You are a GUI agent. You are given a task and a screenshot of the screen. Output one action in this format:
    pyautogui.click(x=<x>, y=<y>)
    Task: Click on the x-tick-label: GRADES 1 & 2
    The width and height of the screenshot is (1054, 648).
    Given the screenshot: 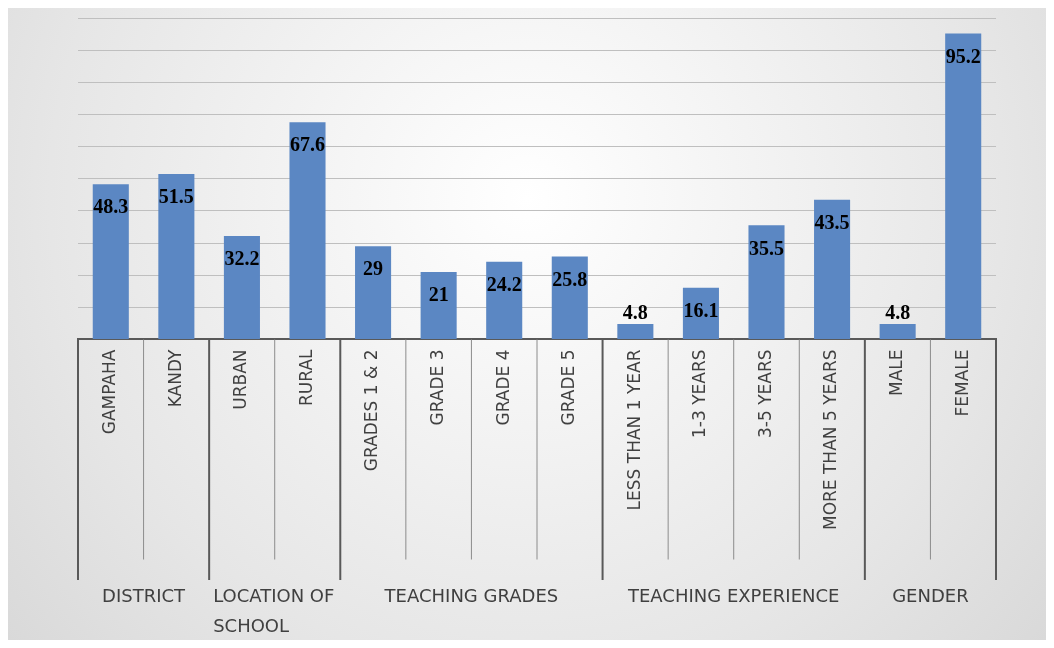 What is the action you would take?
    pyautogui.click(x=371, y=410)
    